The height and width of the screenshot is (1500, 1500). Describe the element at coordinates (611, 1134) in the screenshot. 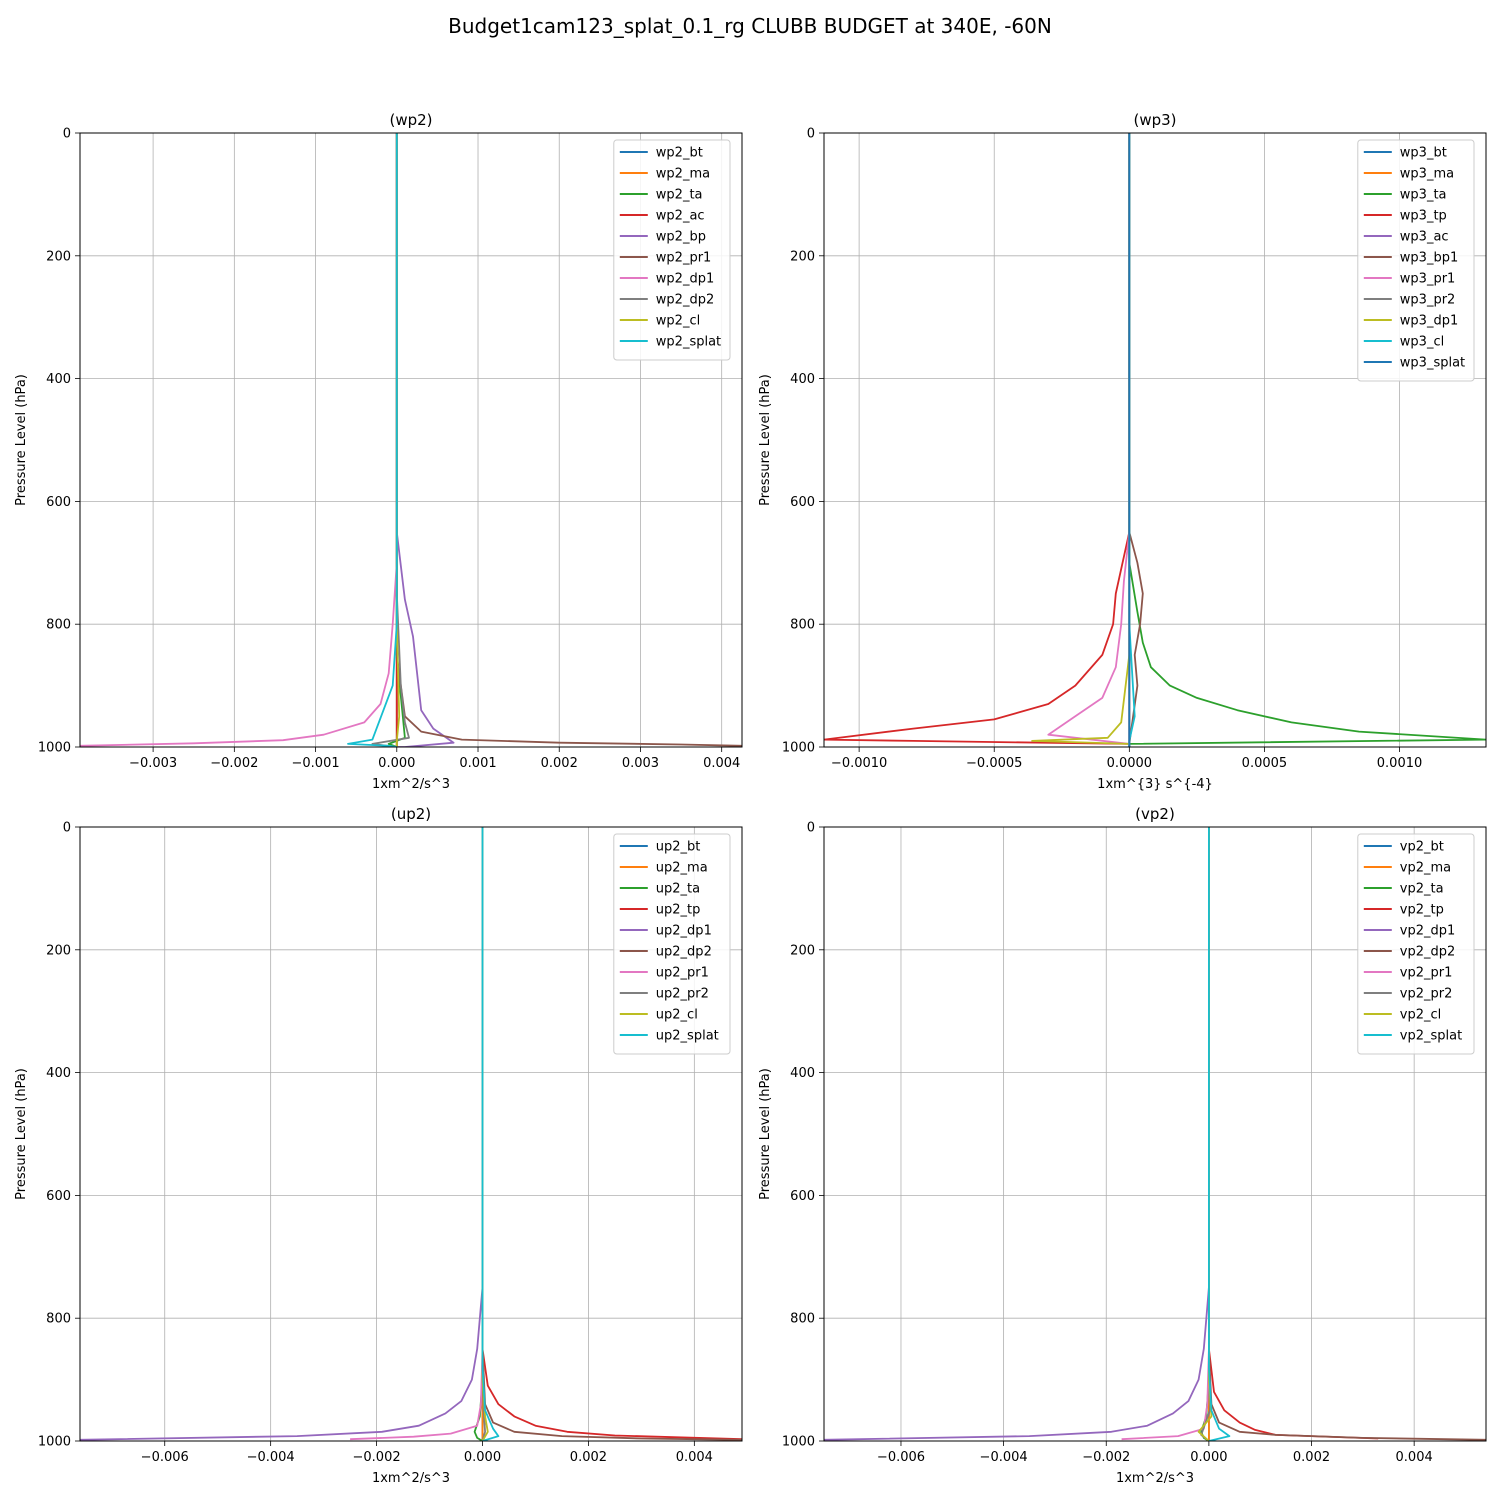

I see `series-line-up2_tp` at that location.